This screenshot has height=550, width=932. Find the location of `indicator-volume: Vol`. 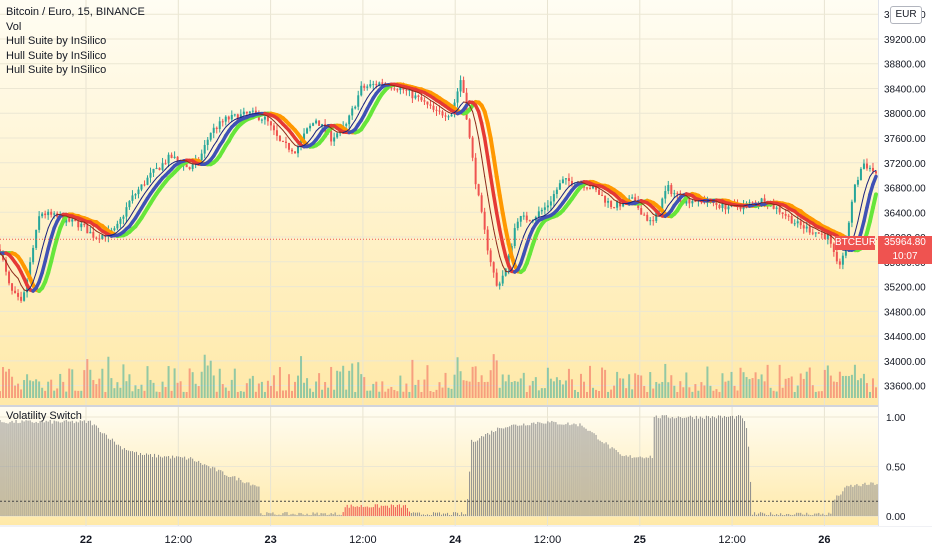

indicator-volume: Vol is located at coordinates (14, 26).